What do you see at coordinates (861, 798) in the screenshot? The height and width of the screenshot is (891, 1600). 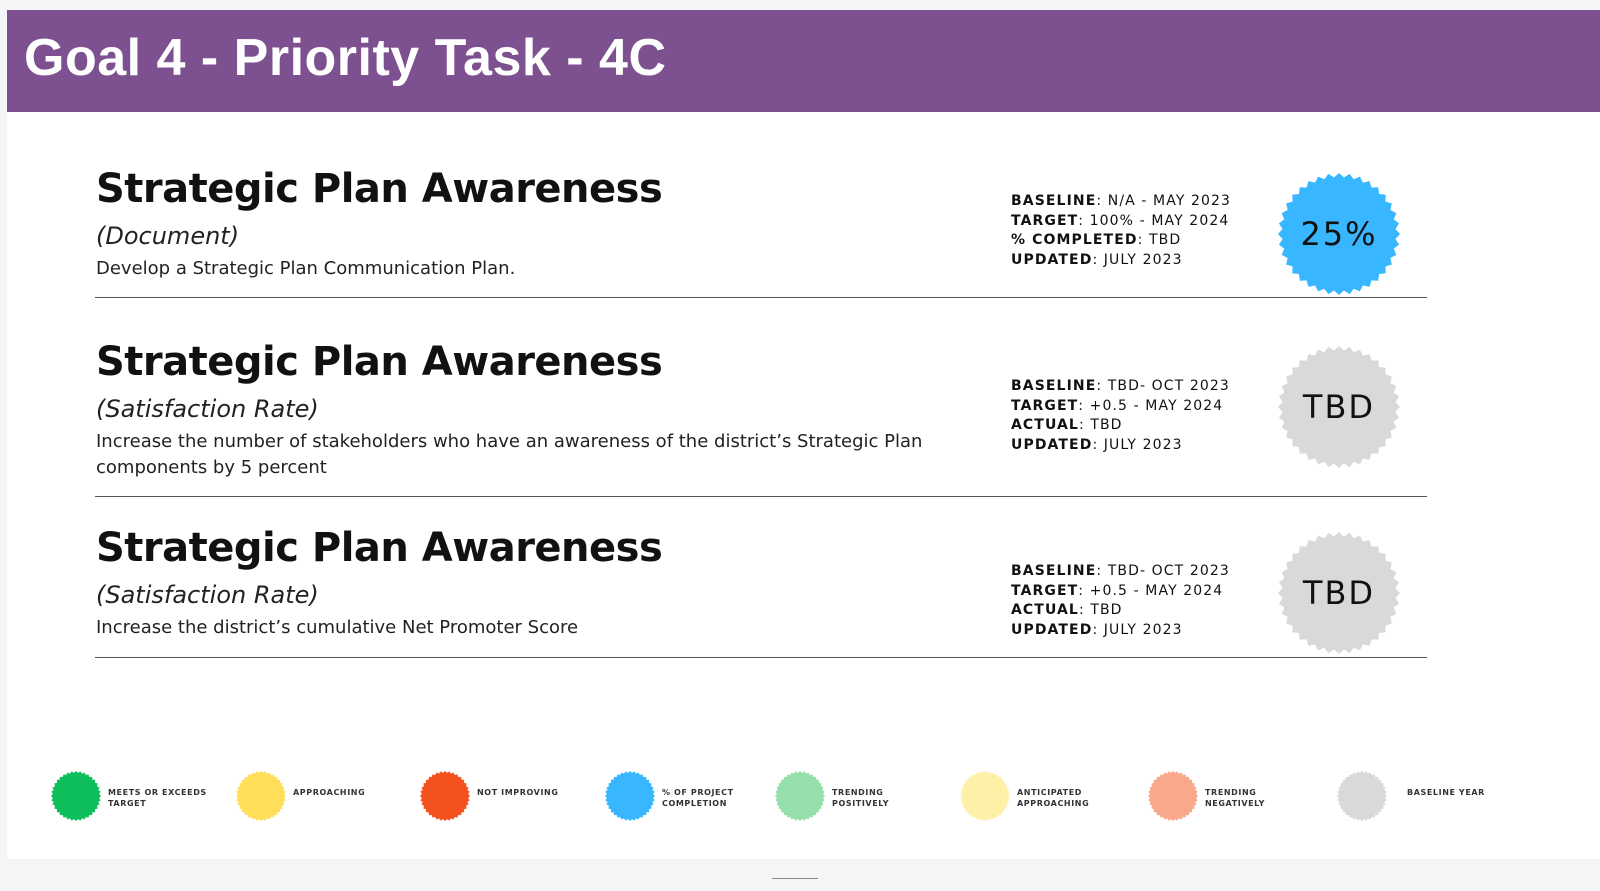 I see `legend-label: TRENDING POSITIVELY` at bounding box center [861, 798].